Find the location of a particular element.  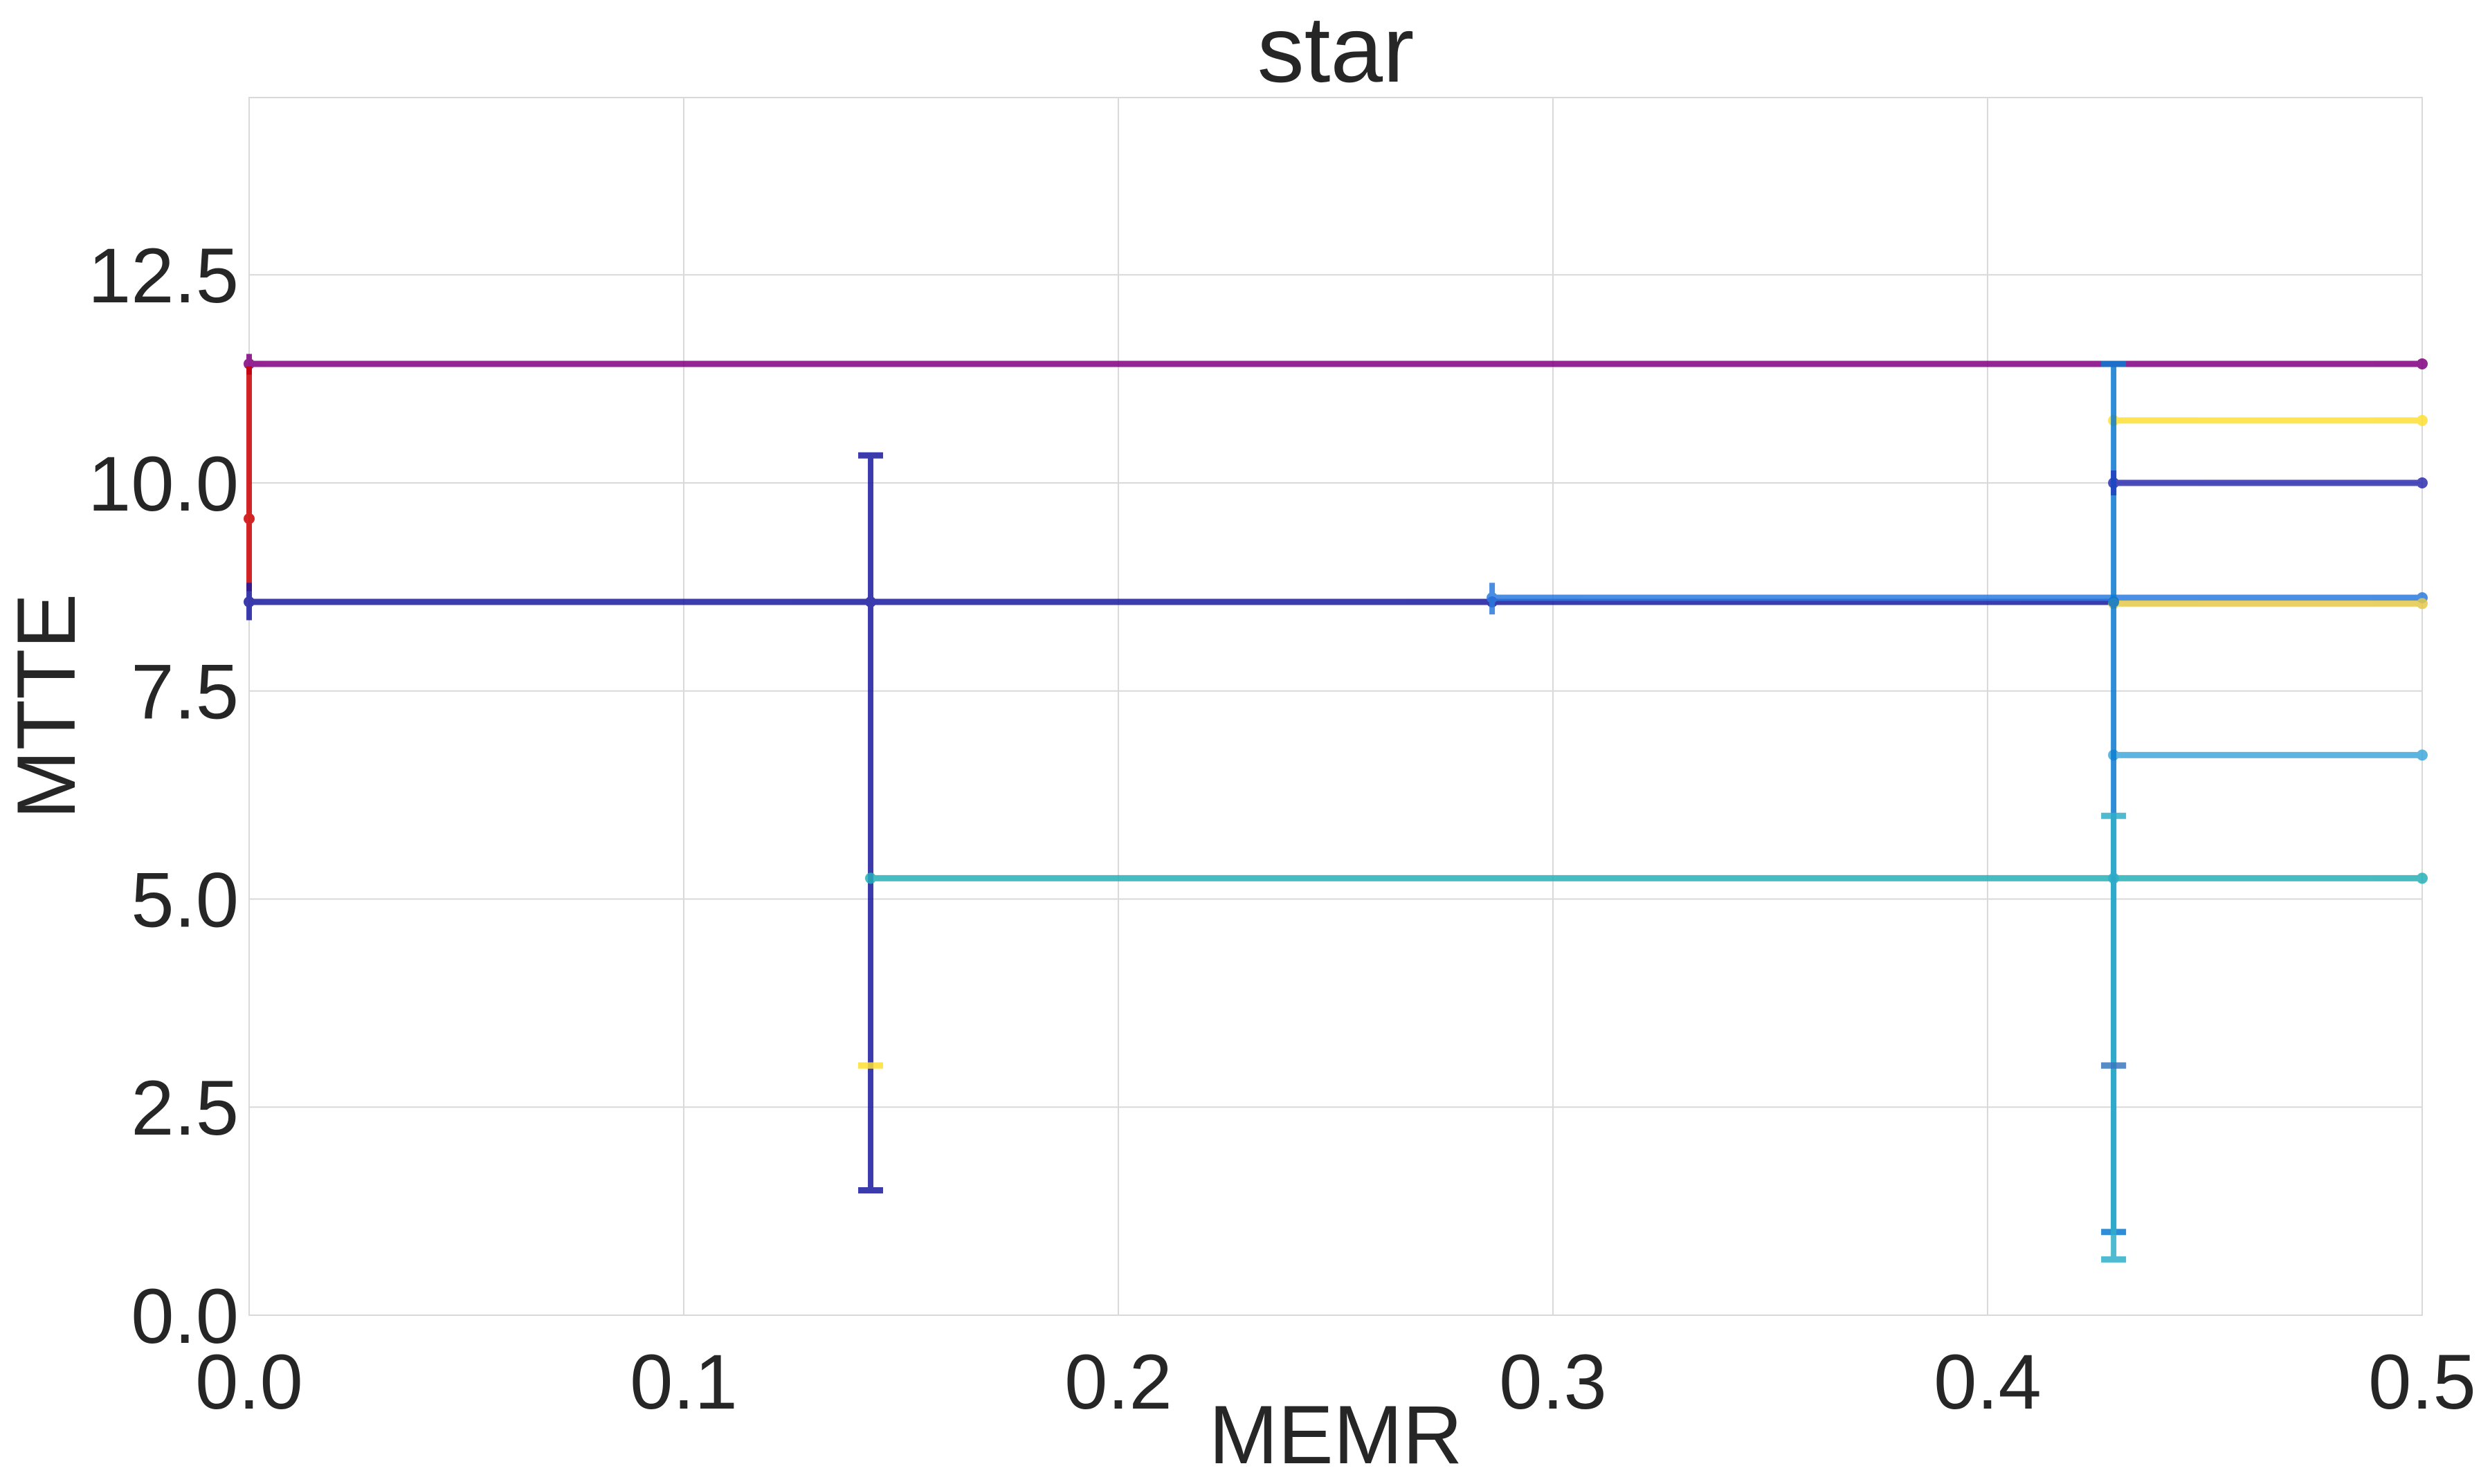

y-tick-labels: 0.0 2.5 5.0 7.5 10.0 12.5 is located at coordinates (163, 795).